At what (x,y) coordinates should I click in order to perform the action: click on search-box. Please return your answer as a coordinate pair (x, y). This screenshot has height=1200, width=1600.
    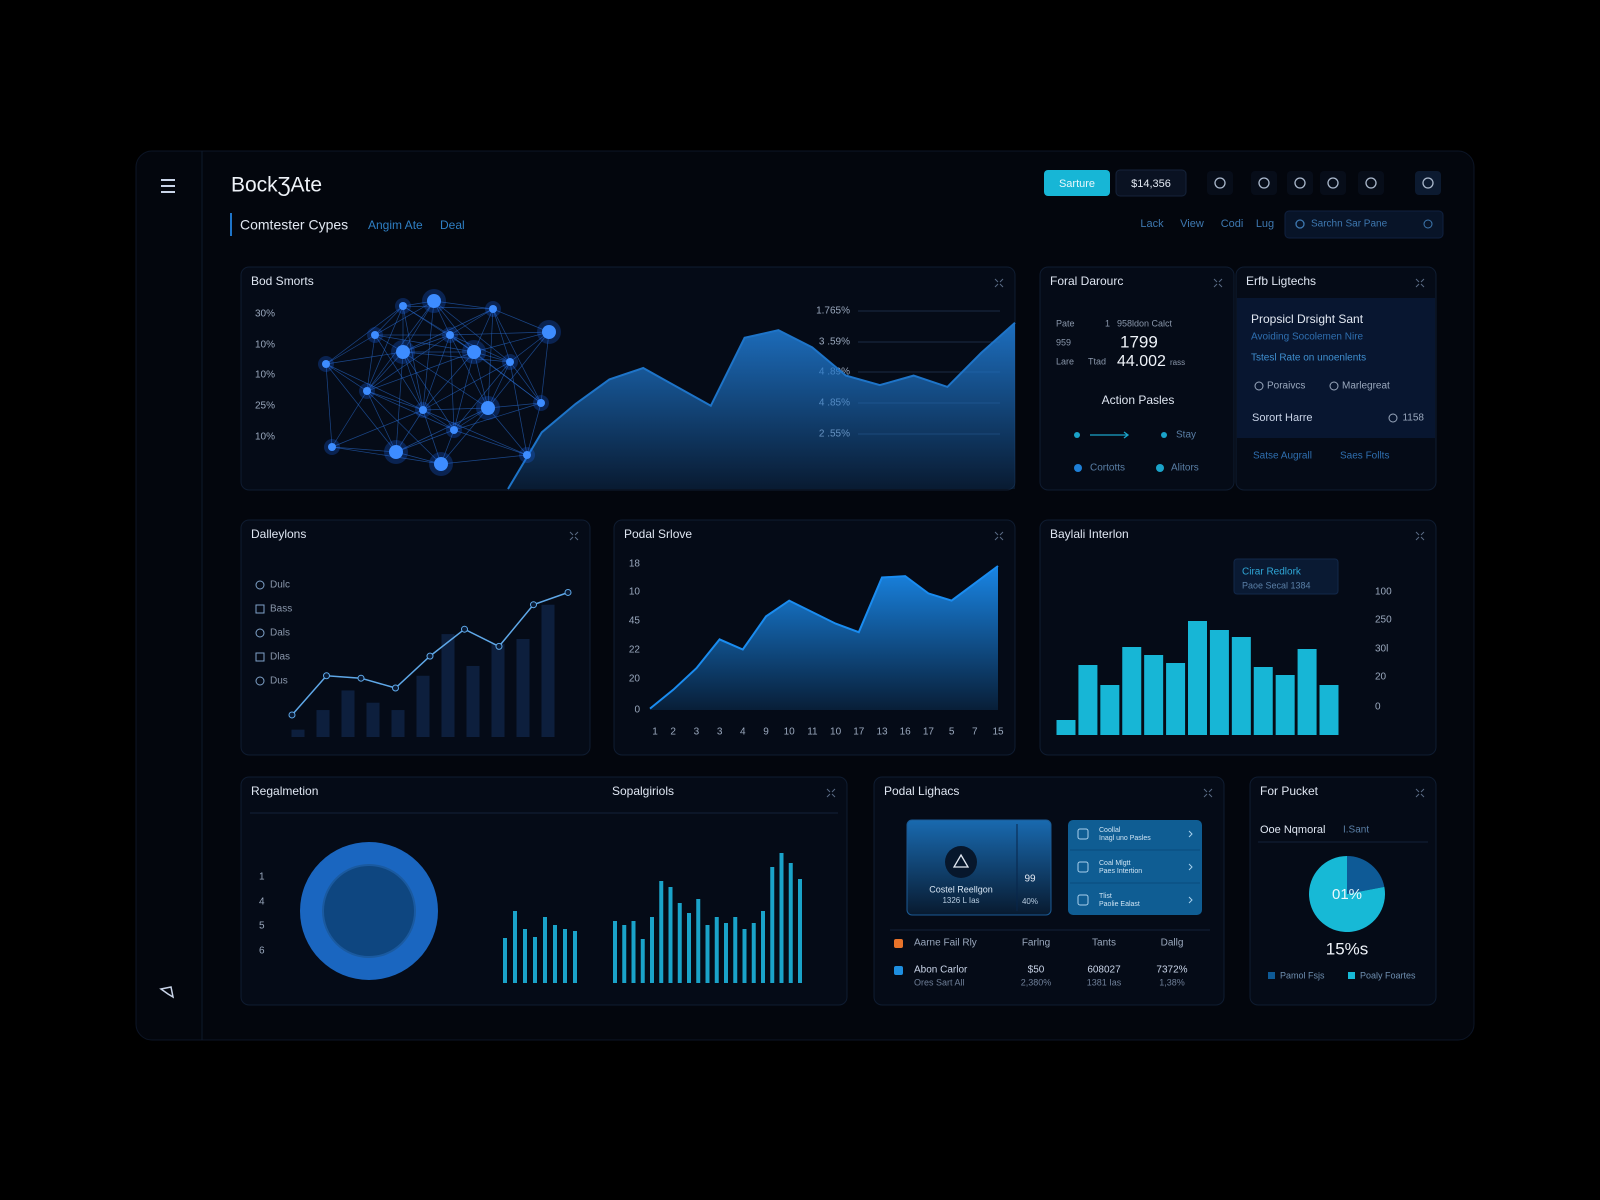
    Looking at the image, I should click on (1364, 224).